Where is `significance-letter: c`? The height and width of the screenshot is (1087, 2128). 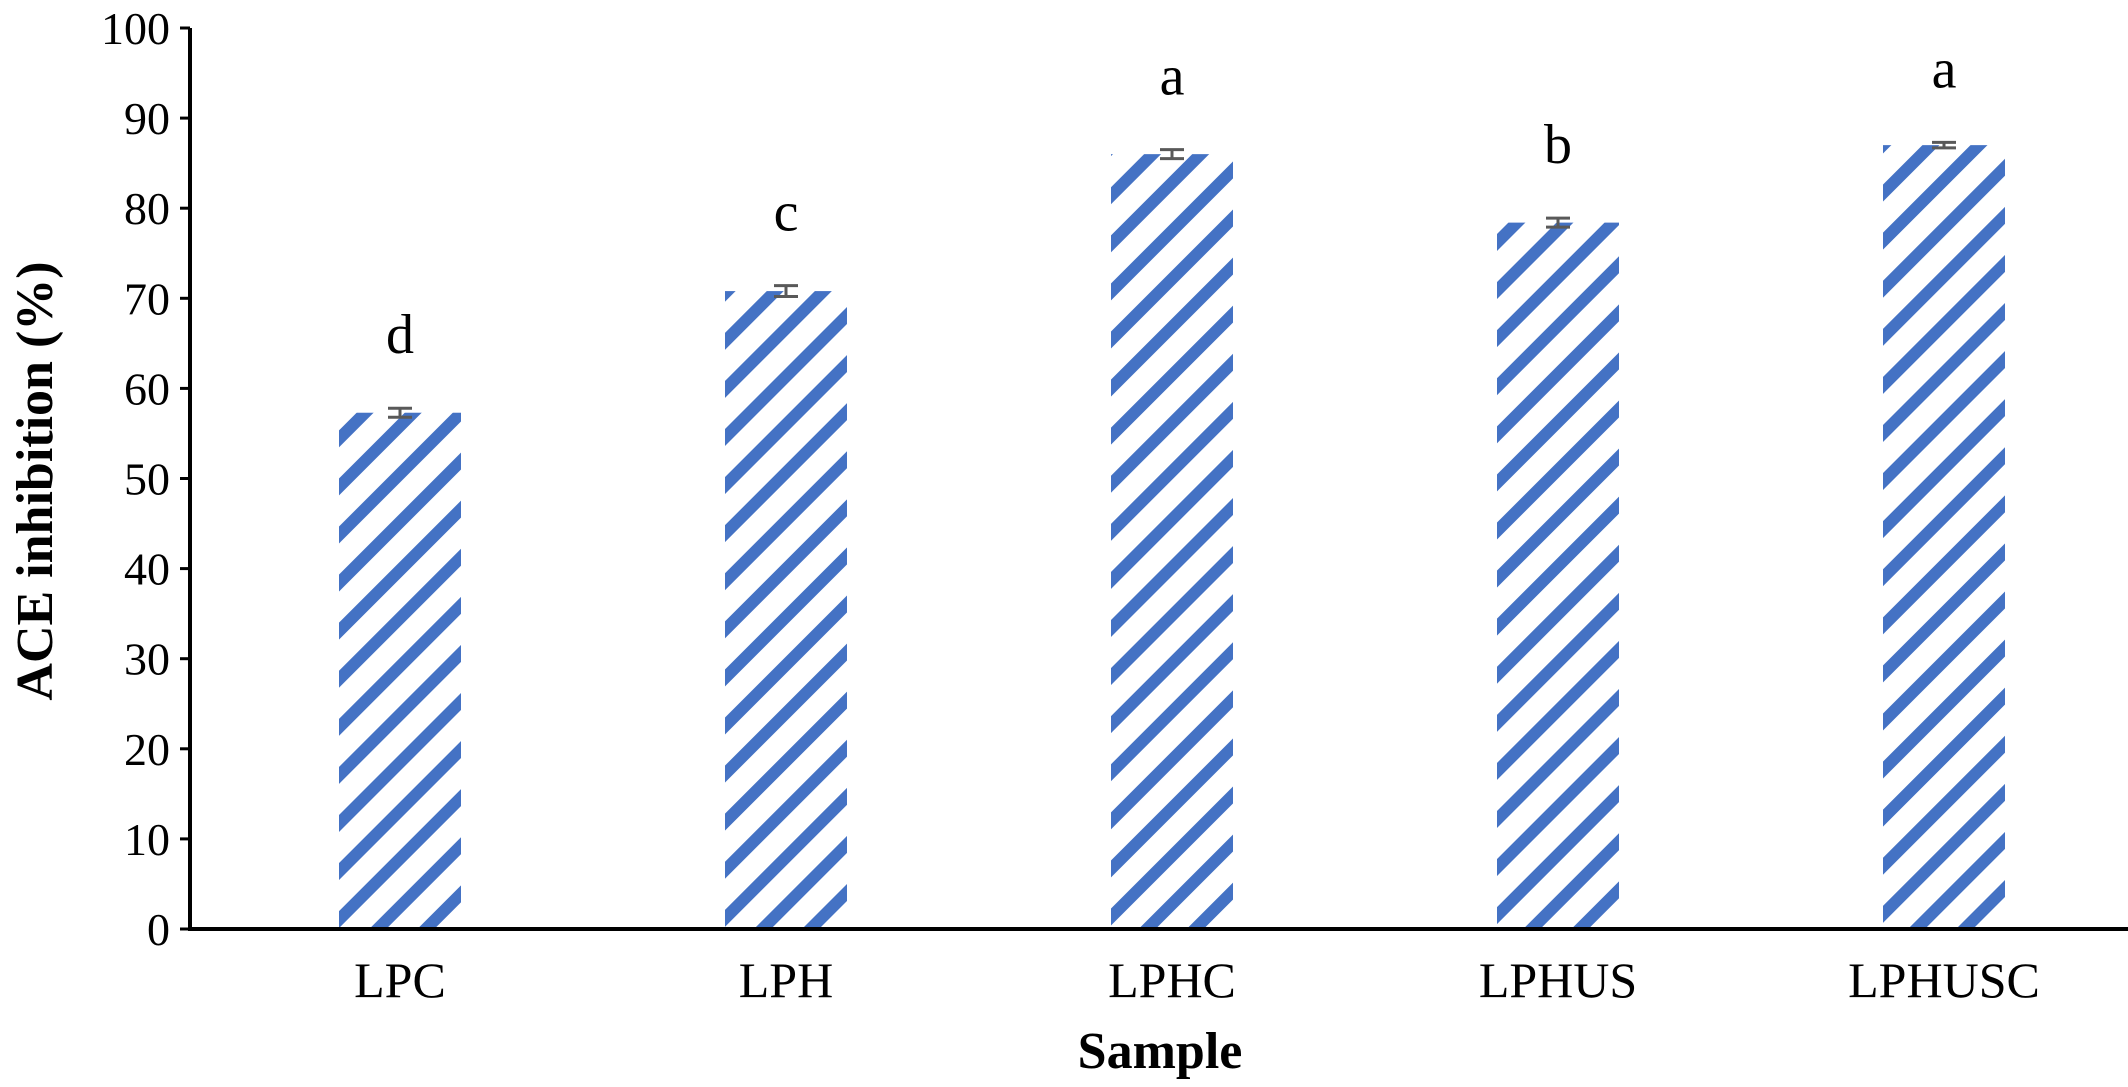
significance-letter: c is located at coordinates (786, 213).